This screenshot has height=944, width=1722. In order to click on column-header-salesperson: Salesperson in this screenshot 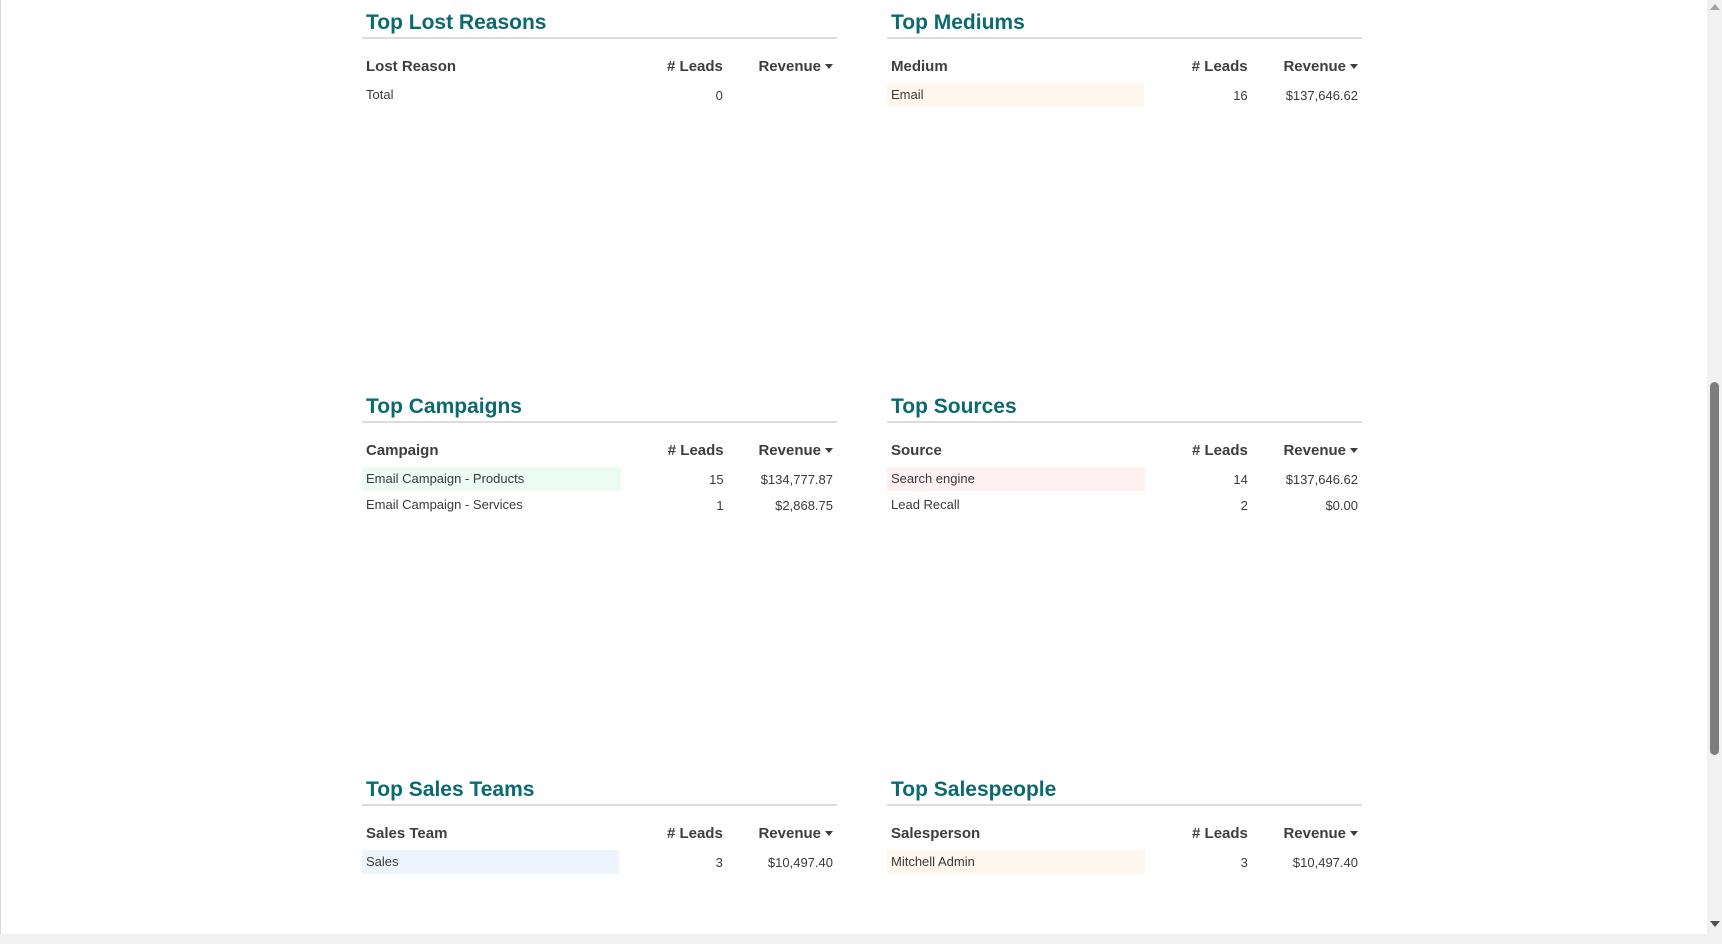, I will do `click(936, 833)`.